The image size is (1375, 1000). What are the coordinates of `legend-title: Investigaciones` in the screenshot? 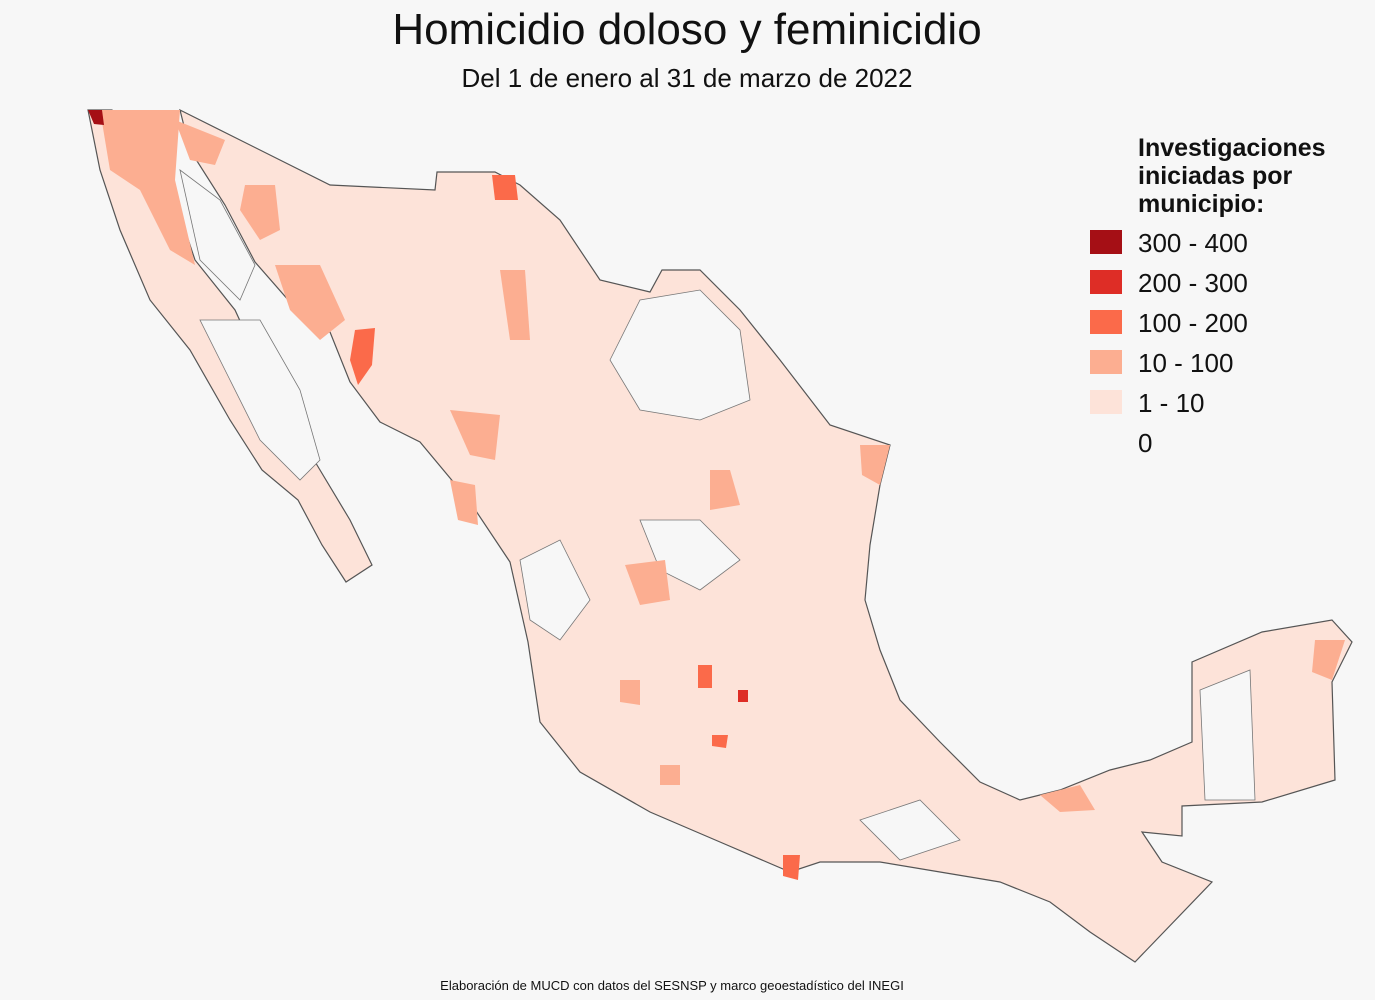 It's located at (1232, 148).